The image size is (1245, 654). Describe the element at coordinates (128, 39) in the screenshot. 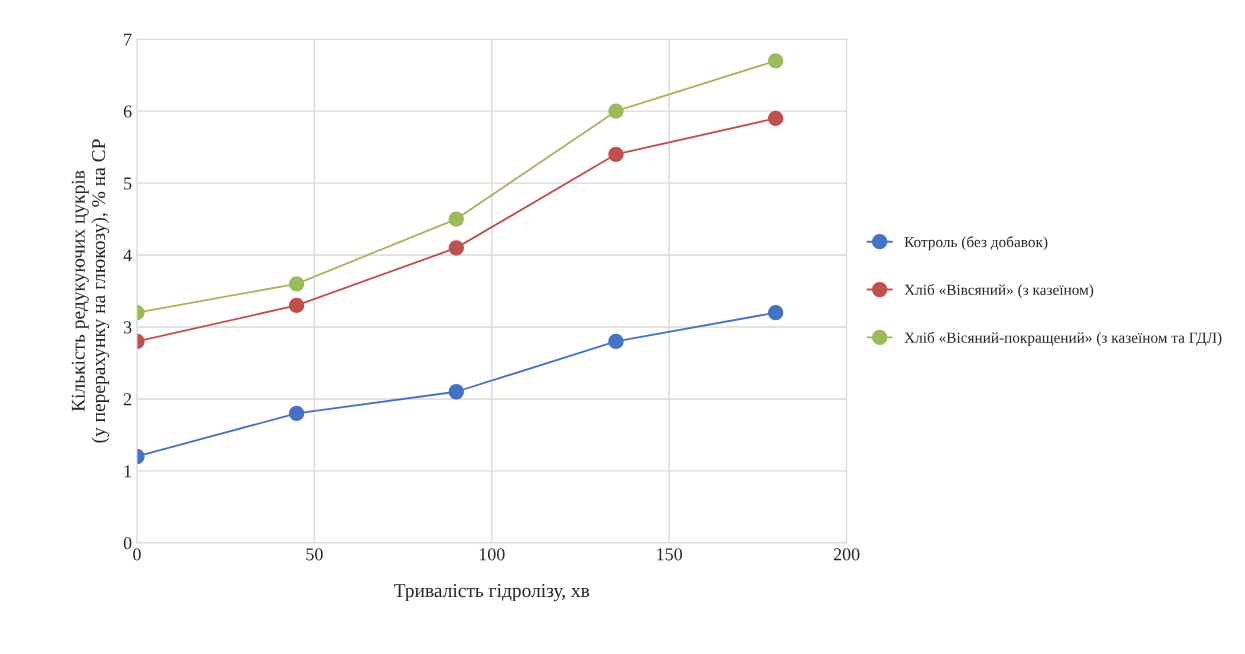

I see `y-tick-label: 7` at that location.